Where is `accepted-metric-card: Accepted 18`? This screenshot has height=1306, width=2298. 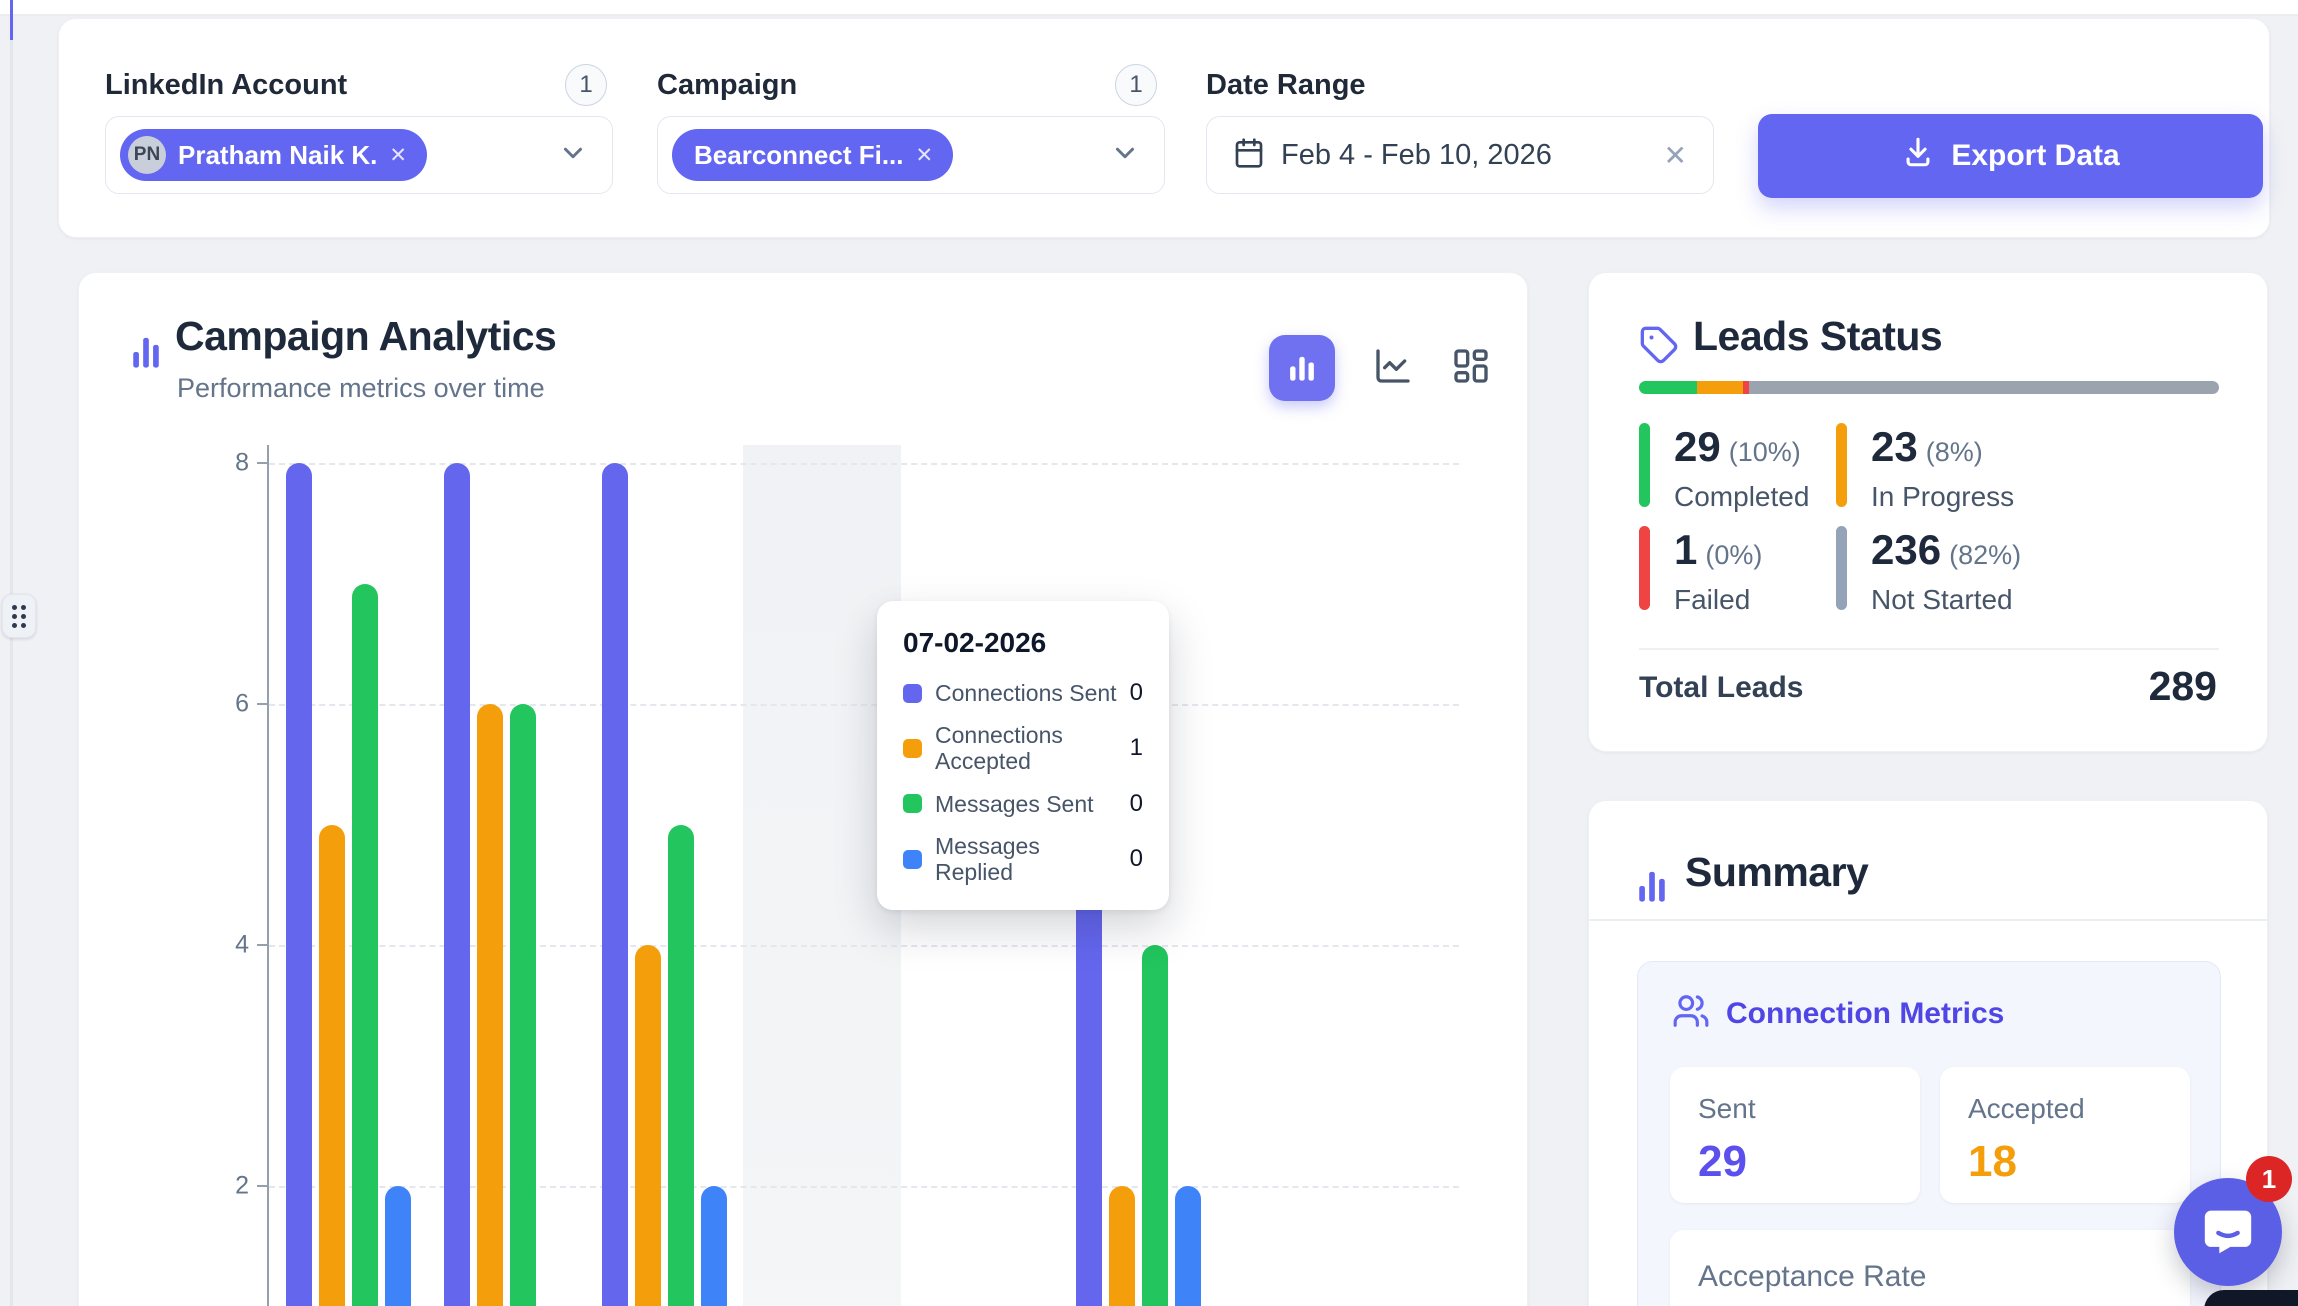 accepted-metric-card: Accepted 18 is located at coordinates (2065, 1135).